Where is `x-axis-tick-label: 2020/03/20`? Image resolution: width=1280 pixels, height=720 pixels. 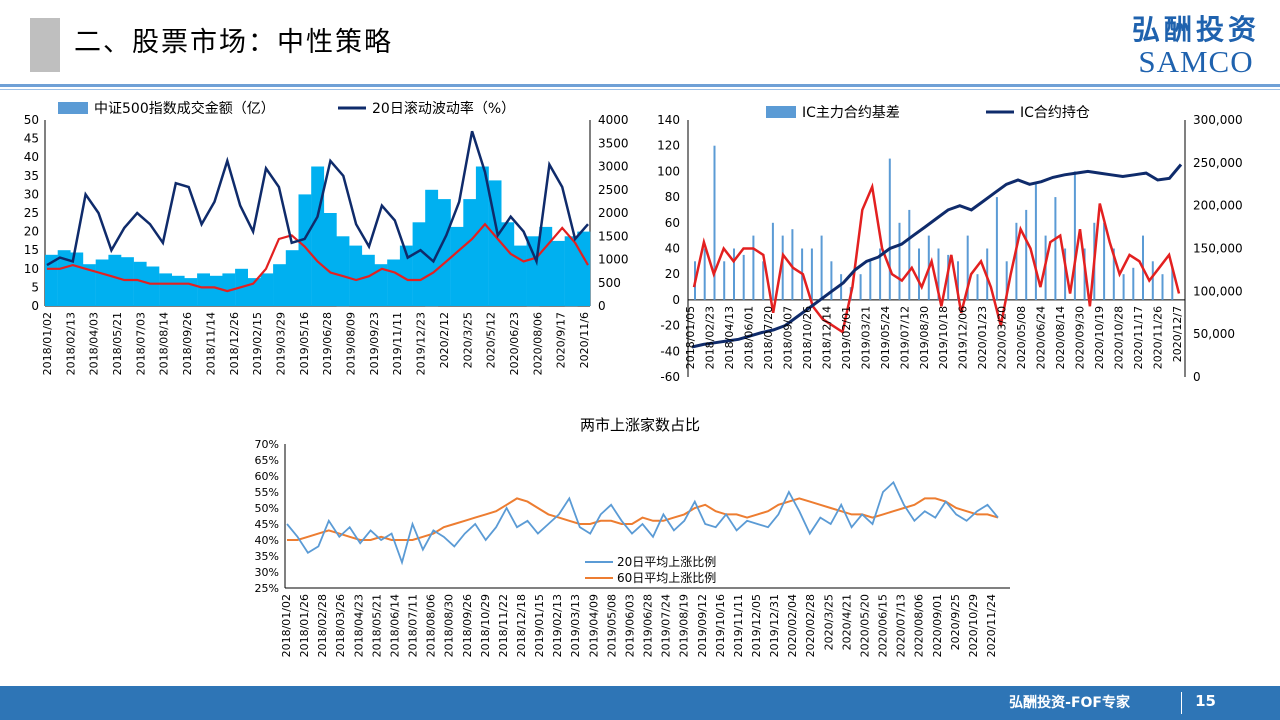 x-axis-tick-label: 2020/03/20 is located at coordinates (1002, 337).